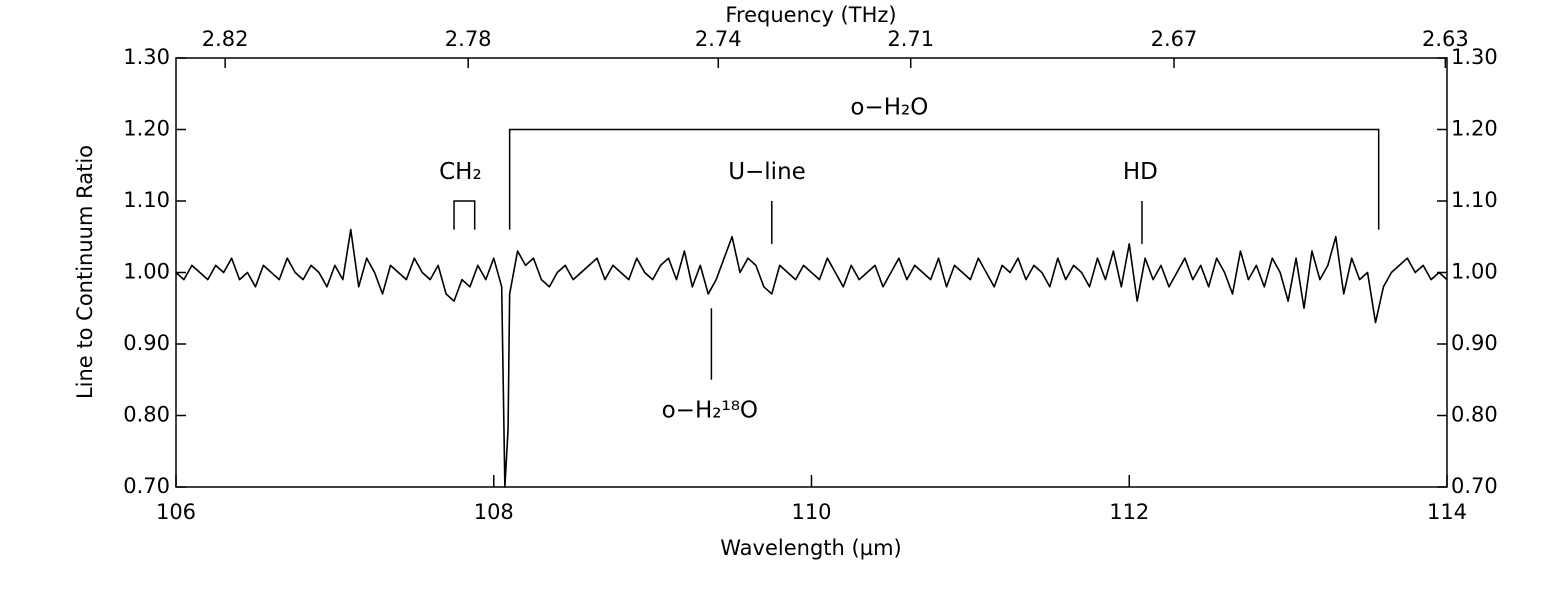  I want to click on x2-tick-label: 2.78, so click(468, 39).